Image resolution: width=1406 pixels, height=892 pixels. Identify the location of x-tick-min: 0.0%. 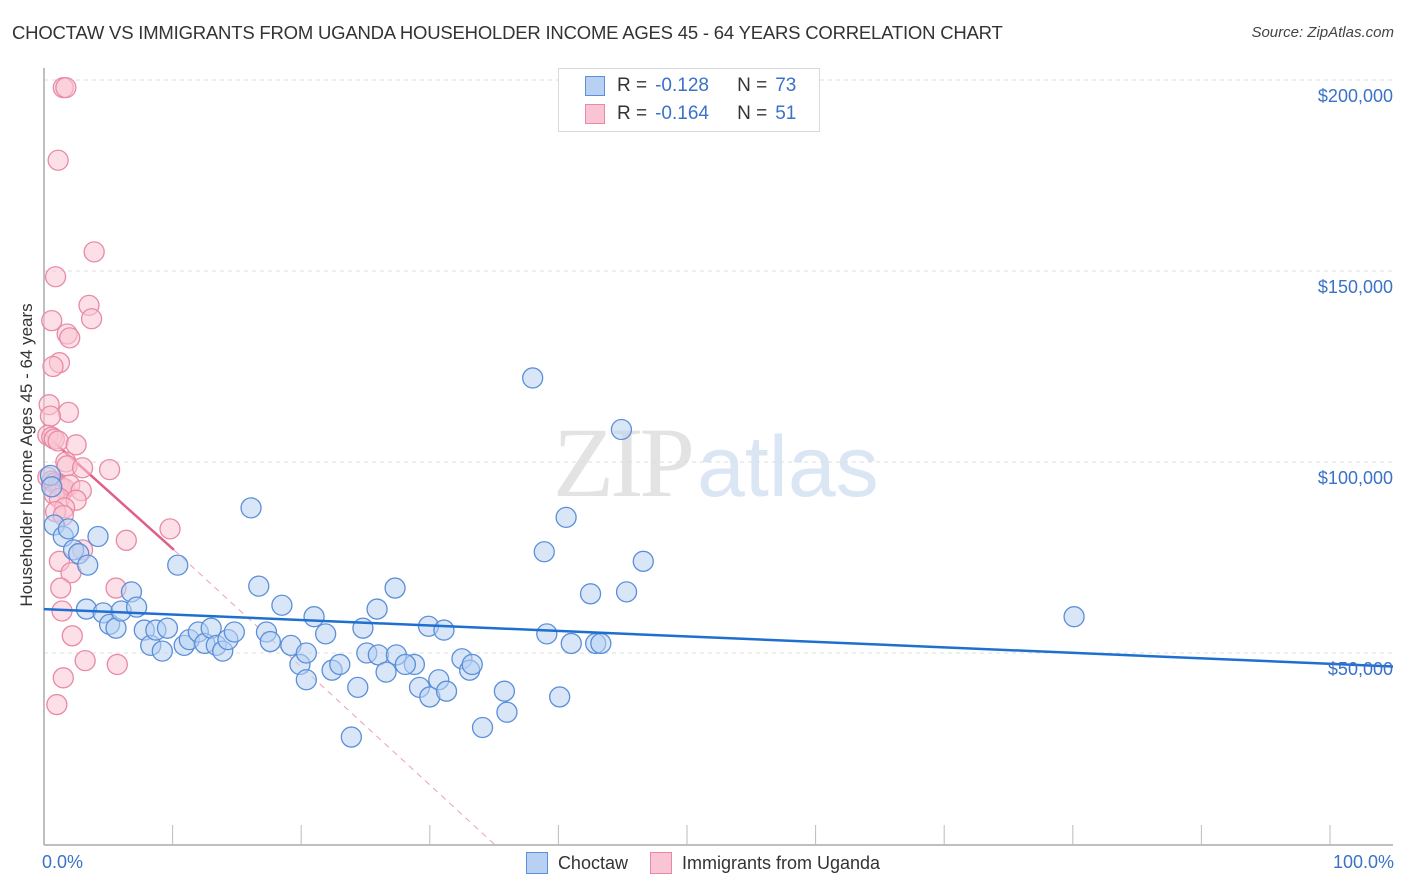
(63, 862).